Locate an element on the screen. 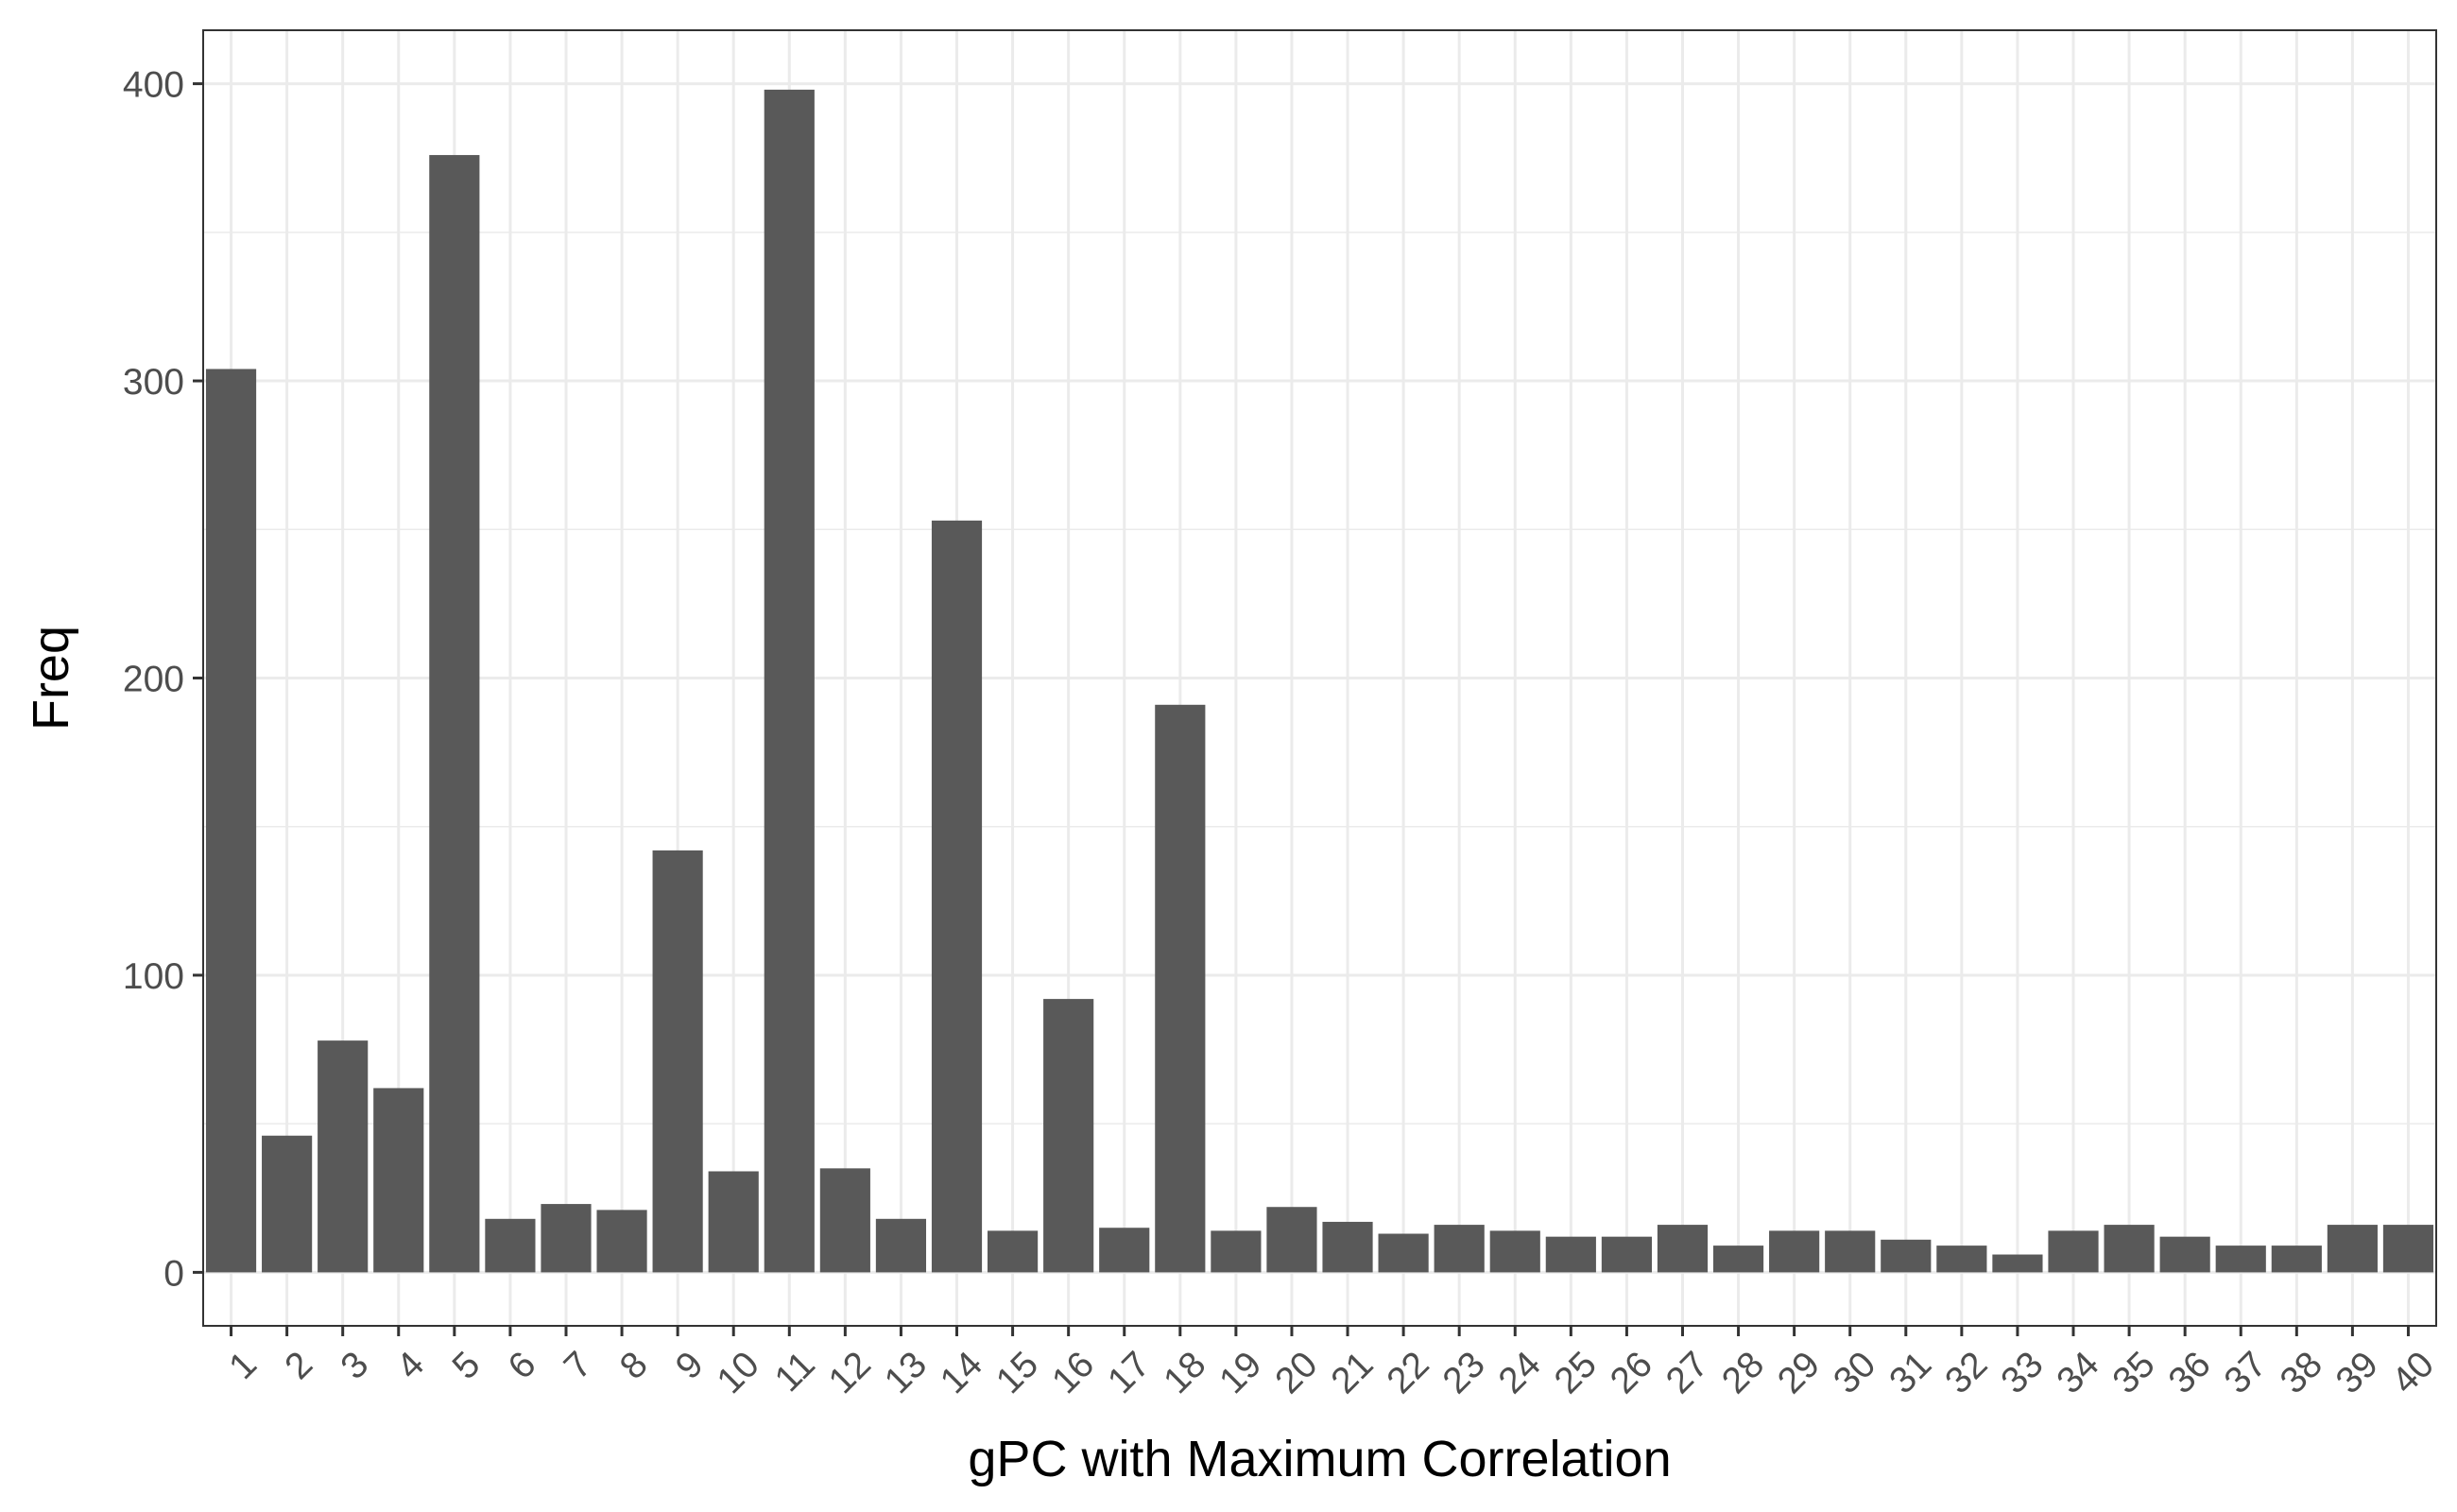 Image resolution: width=2457 pixels, height=1512 pixels. x-axis-title: gPC with Maximum Correlation is located at coordinates (1319, 1459).